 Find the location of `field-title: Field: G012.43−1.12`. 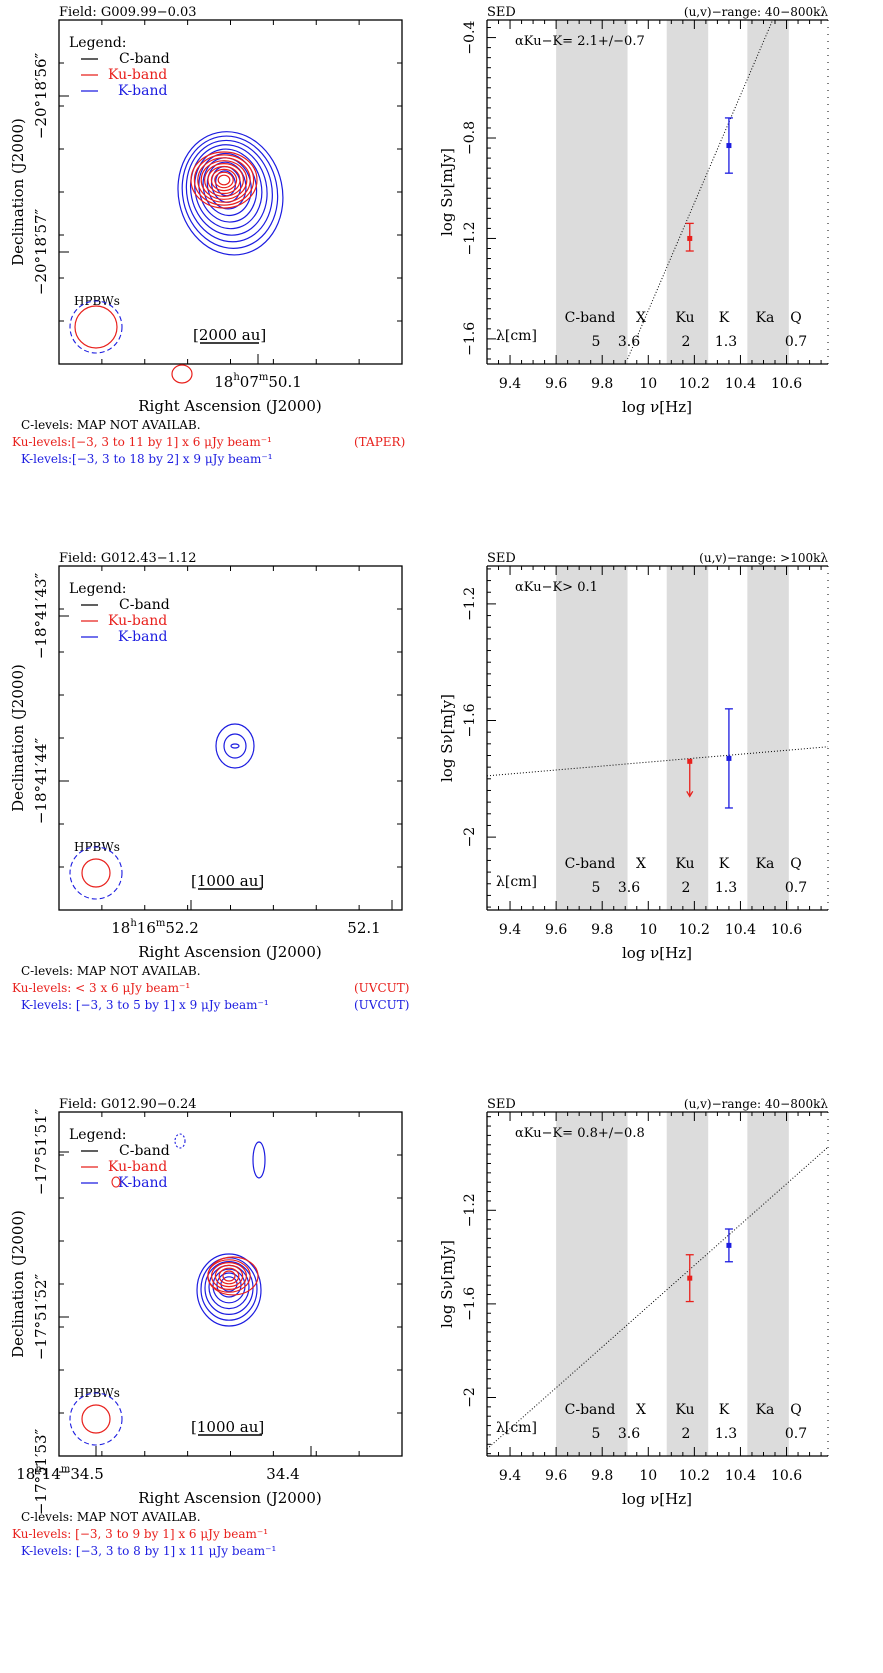

field-title: Field: G012.43−1.12 is located at coordinates (128, 558).